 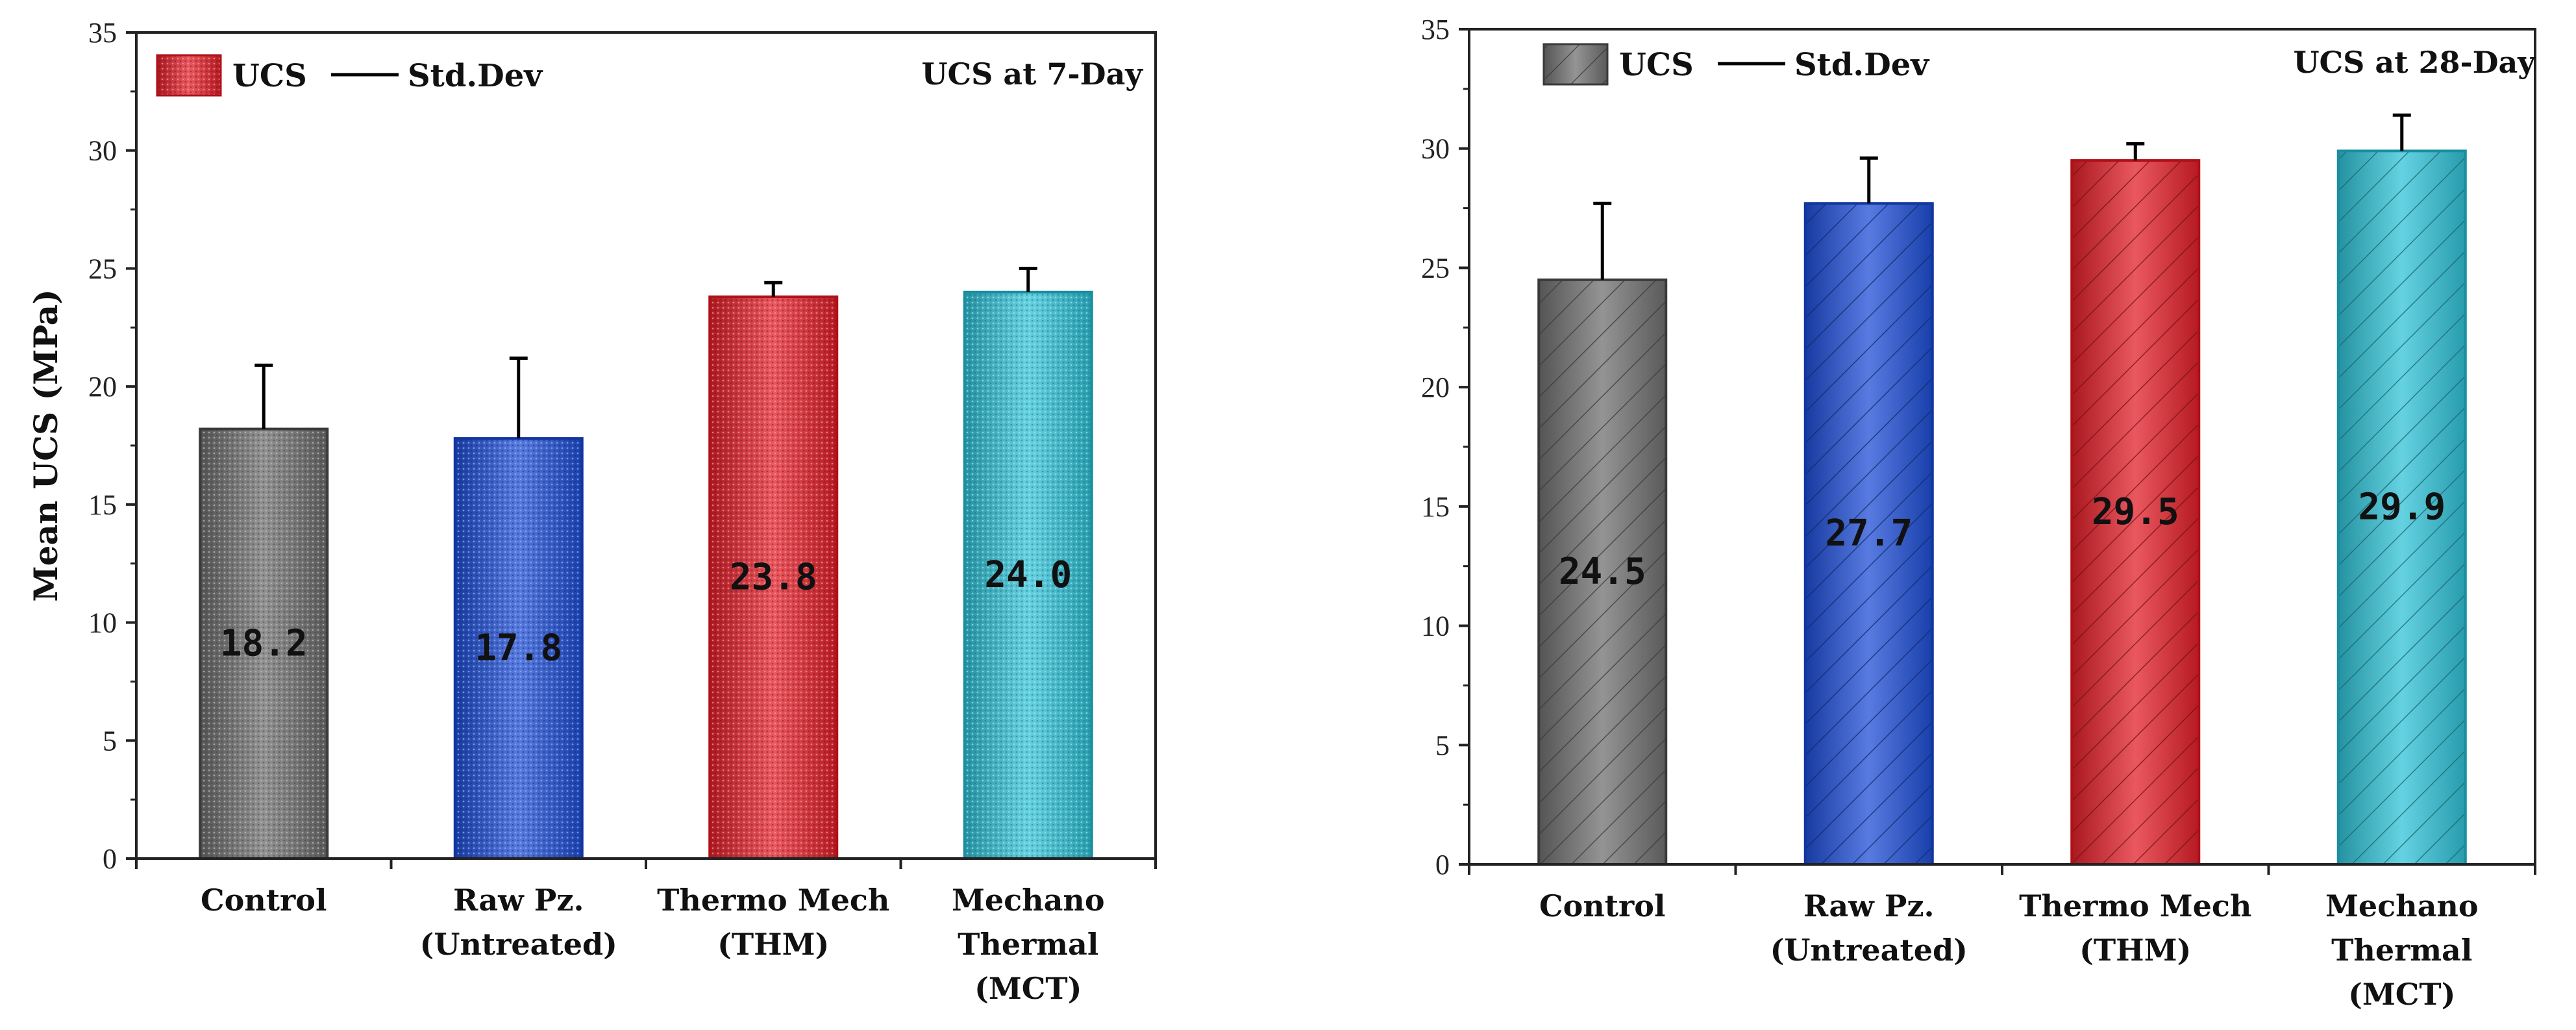 I want to click on data-label-1: 24.5, so click(x=1602, y=572).